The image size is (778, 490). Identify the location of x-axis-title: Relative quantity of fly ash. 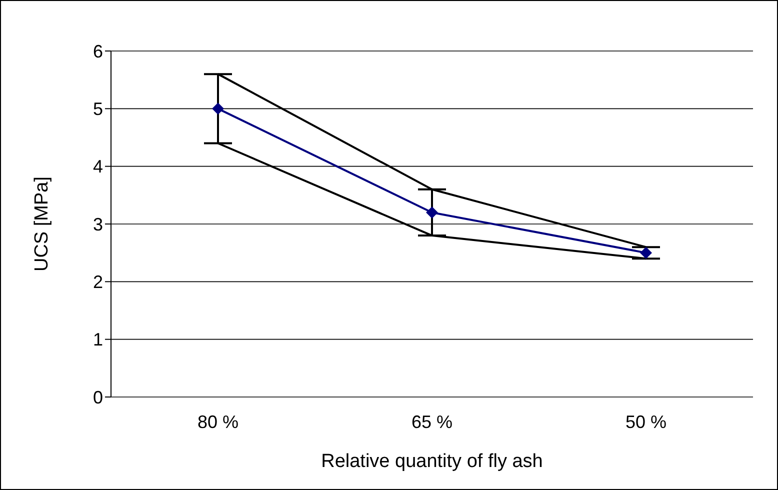
(432, 461).